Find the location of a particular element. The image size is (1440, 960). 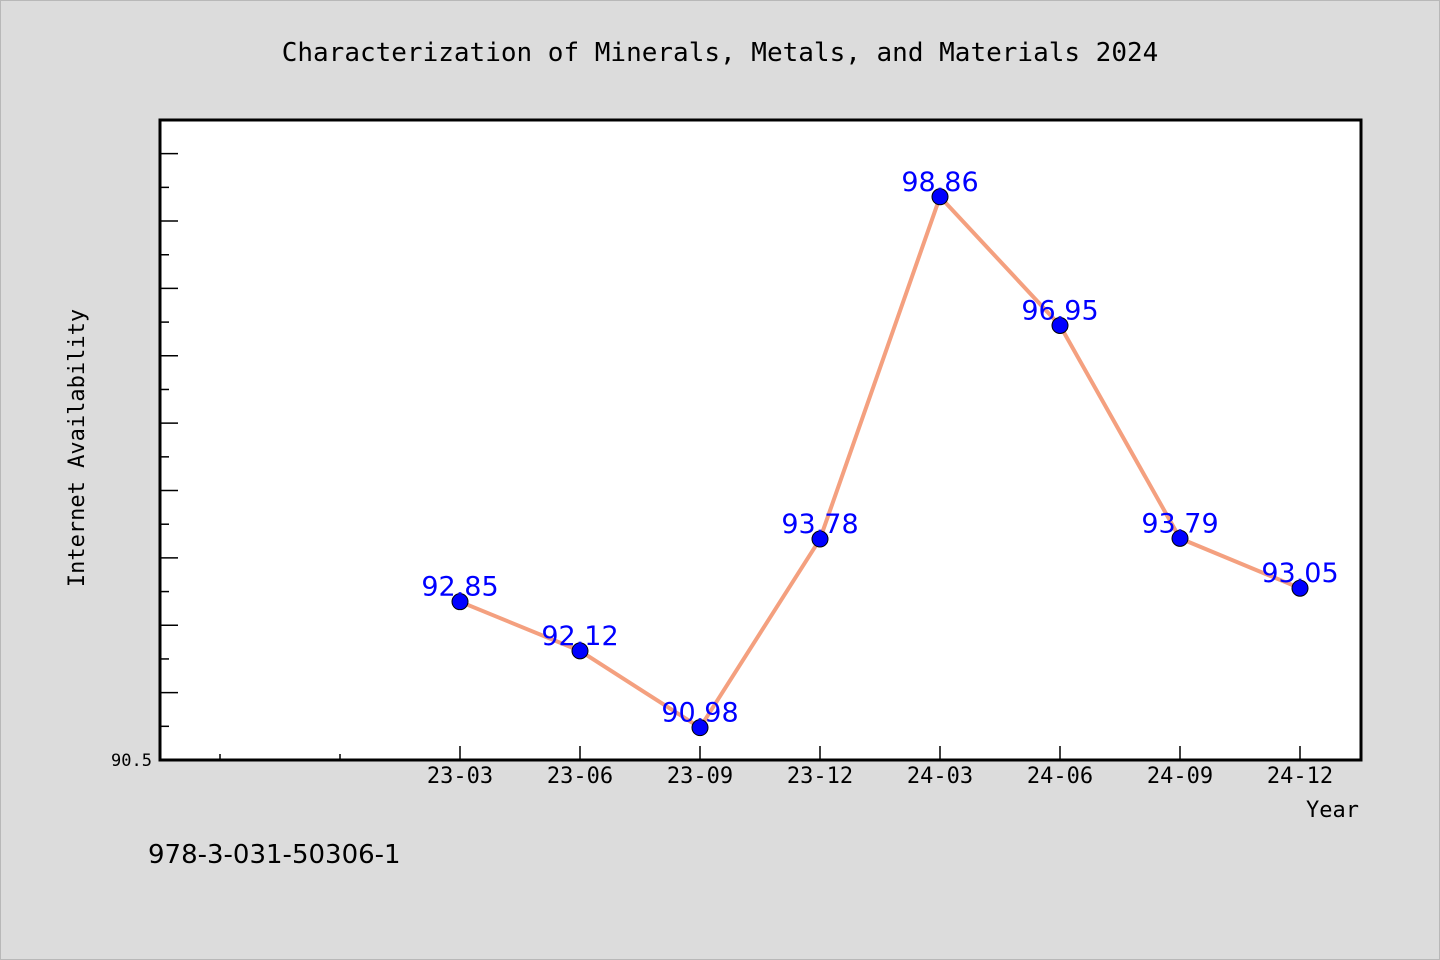

data-label: 96.95 is located at coordinates (1059, 310).